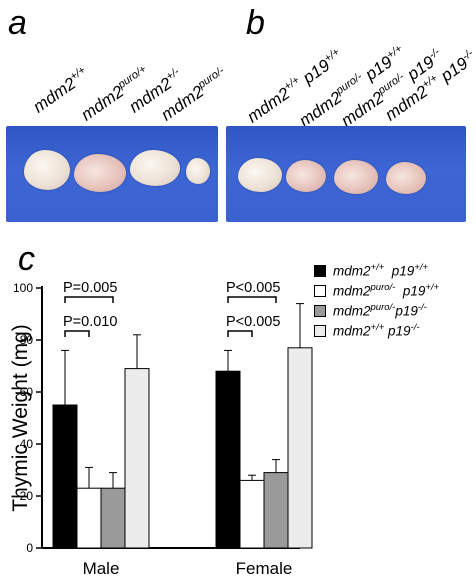 The width and height of the screenshot is (476, 582). What do you see at coordinates (26, 259) in the screenshot?
I see `panel-c-letter: c` at bounding box center [26, 259].